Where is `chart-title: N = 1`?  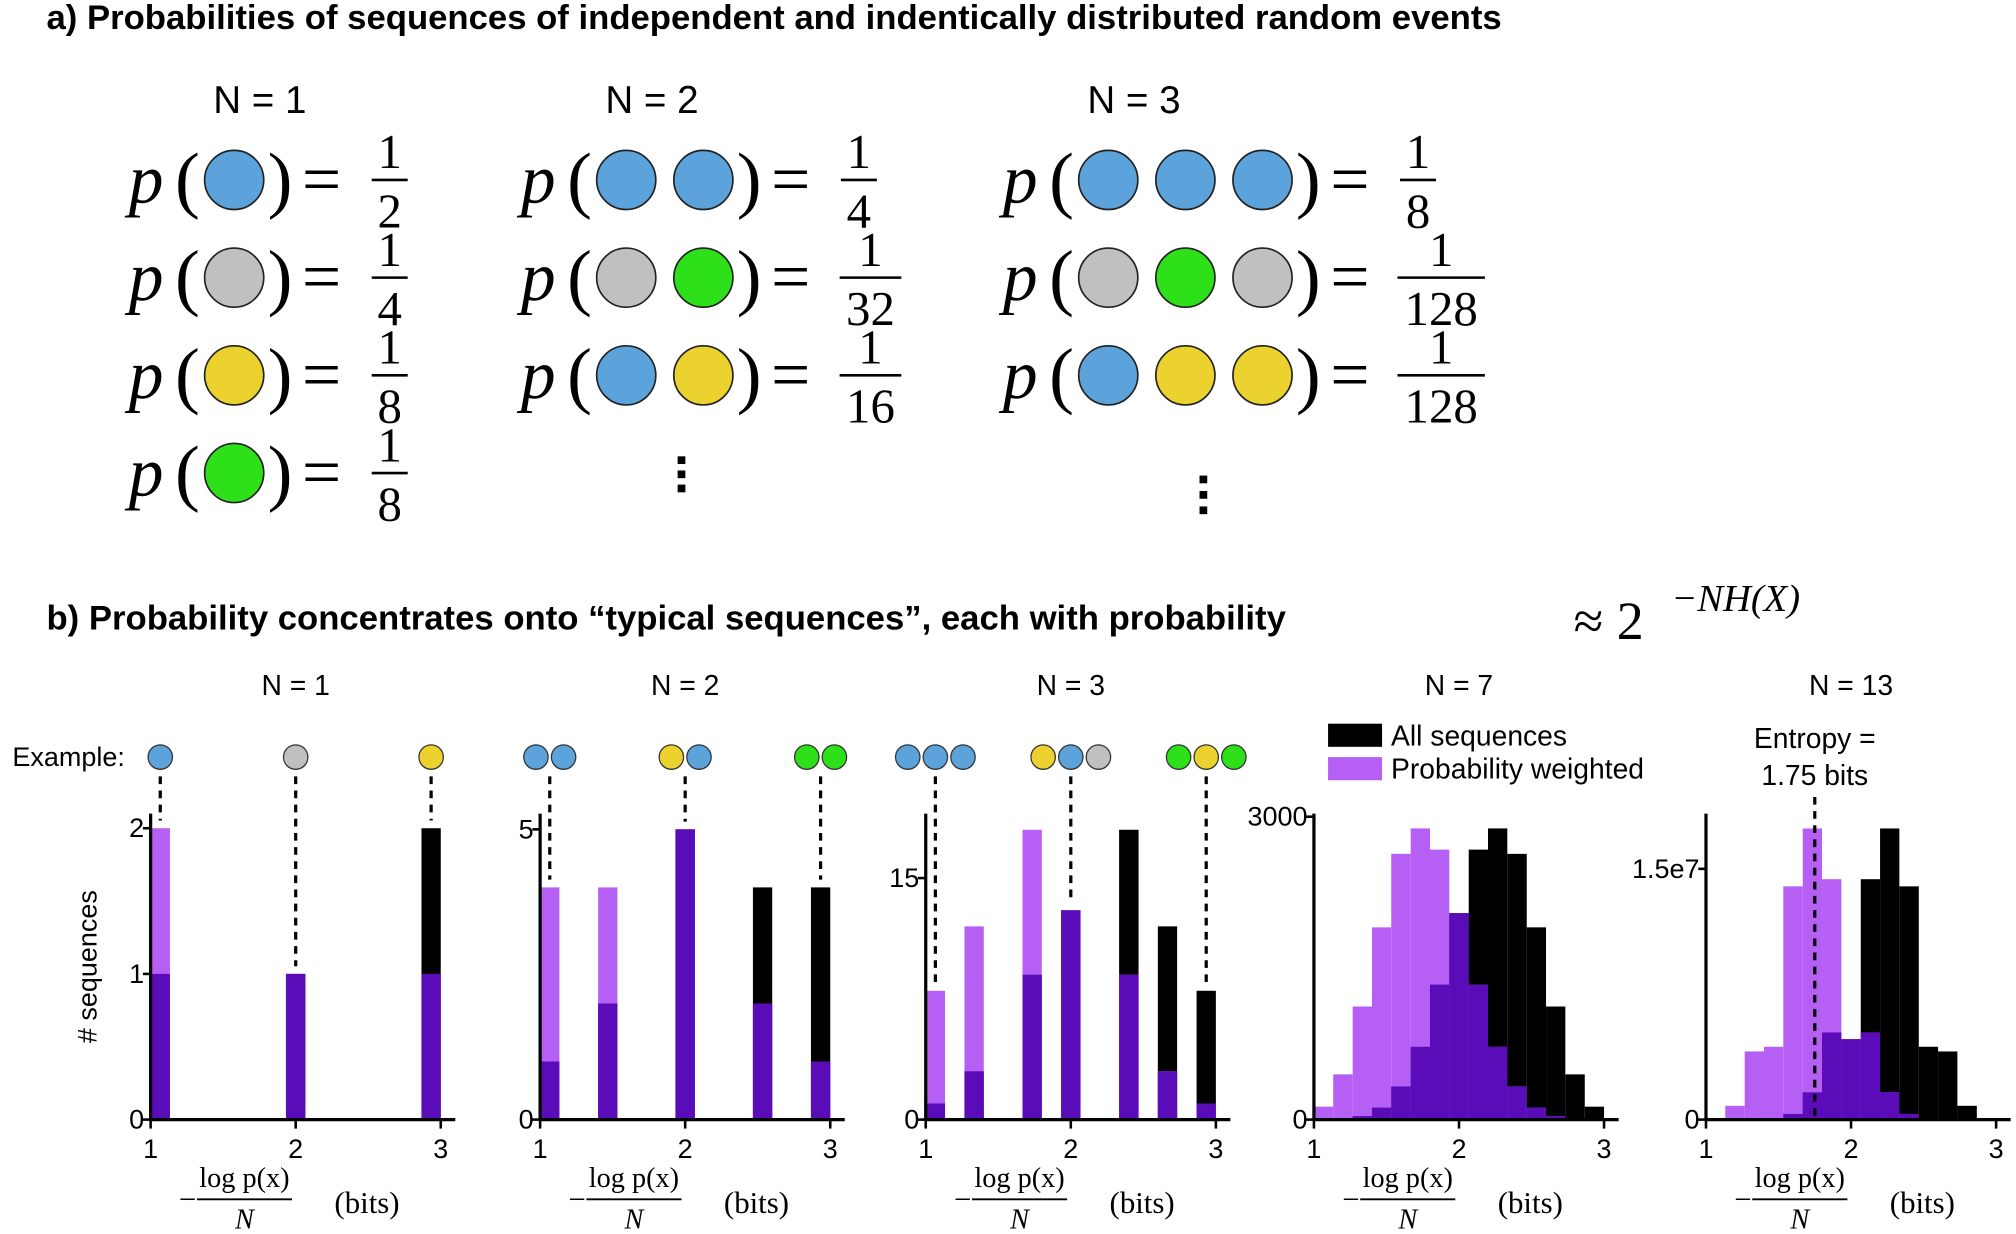
chart-title: N = 1 is located at coordinates (296, 685).